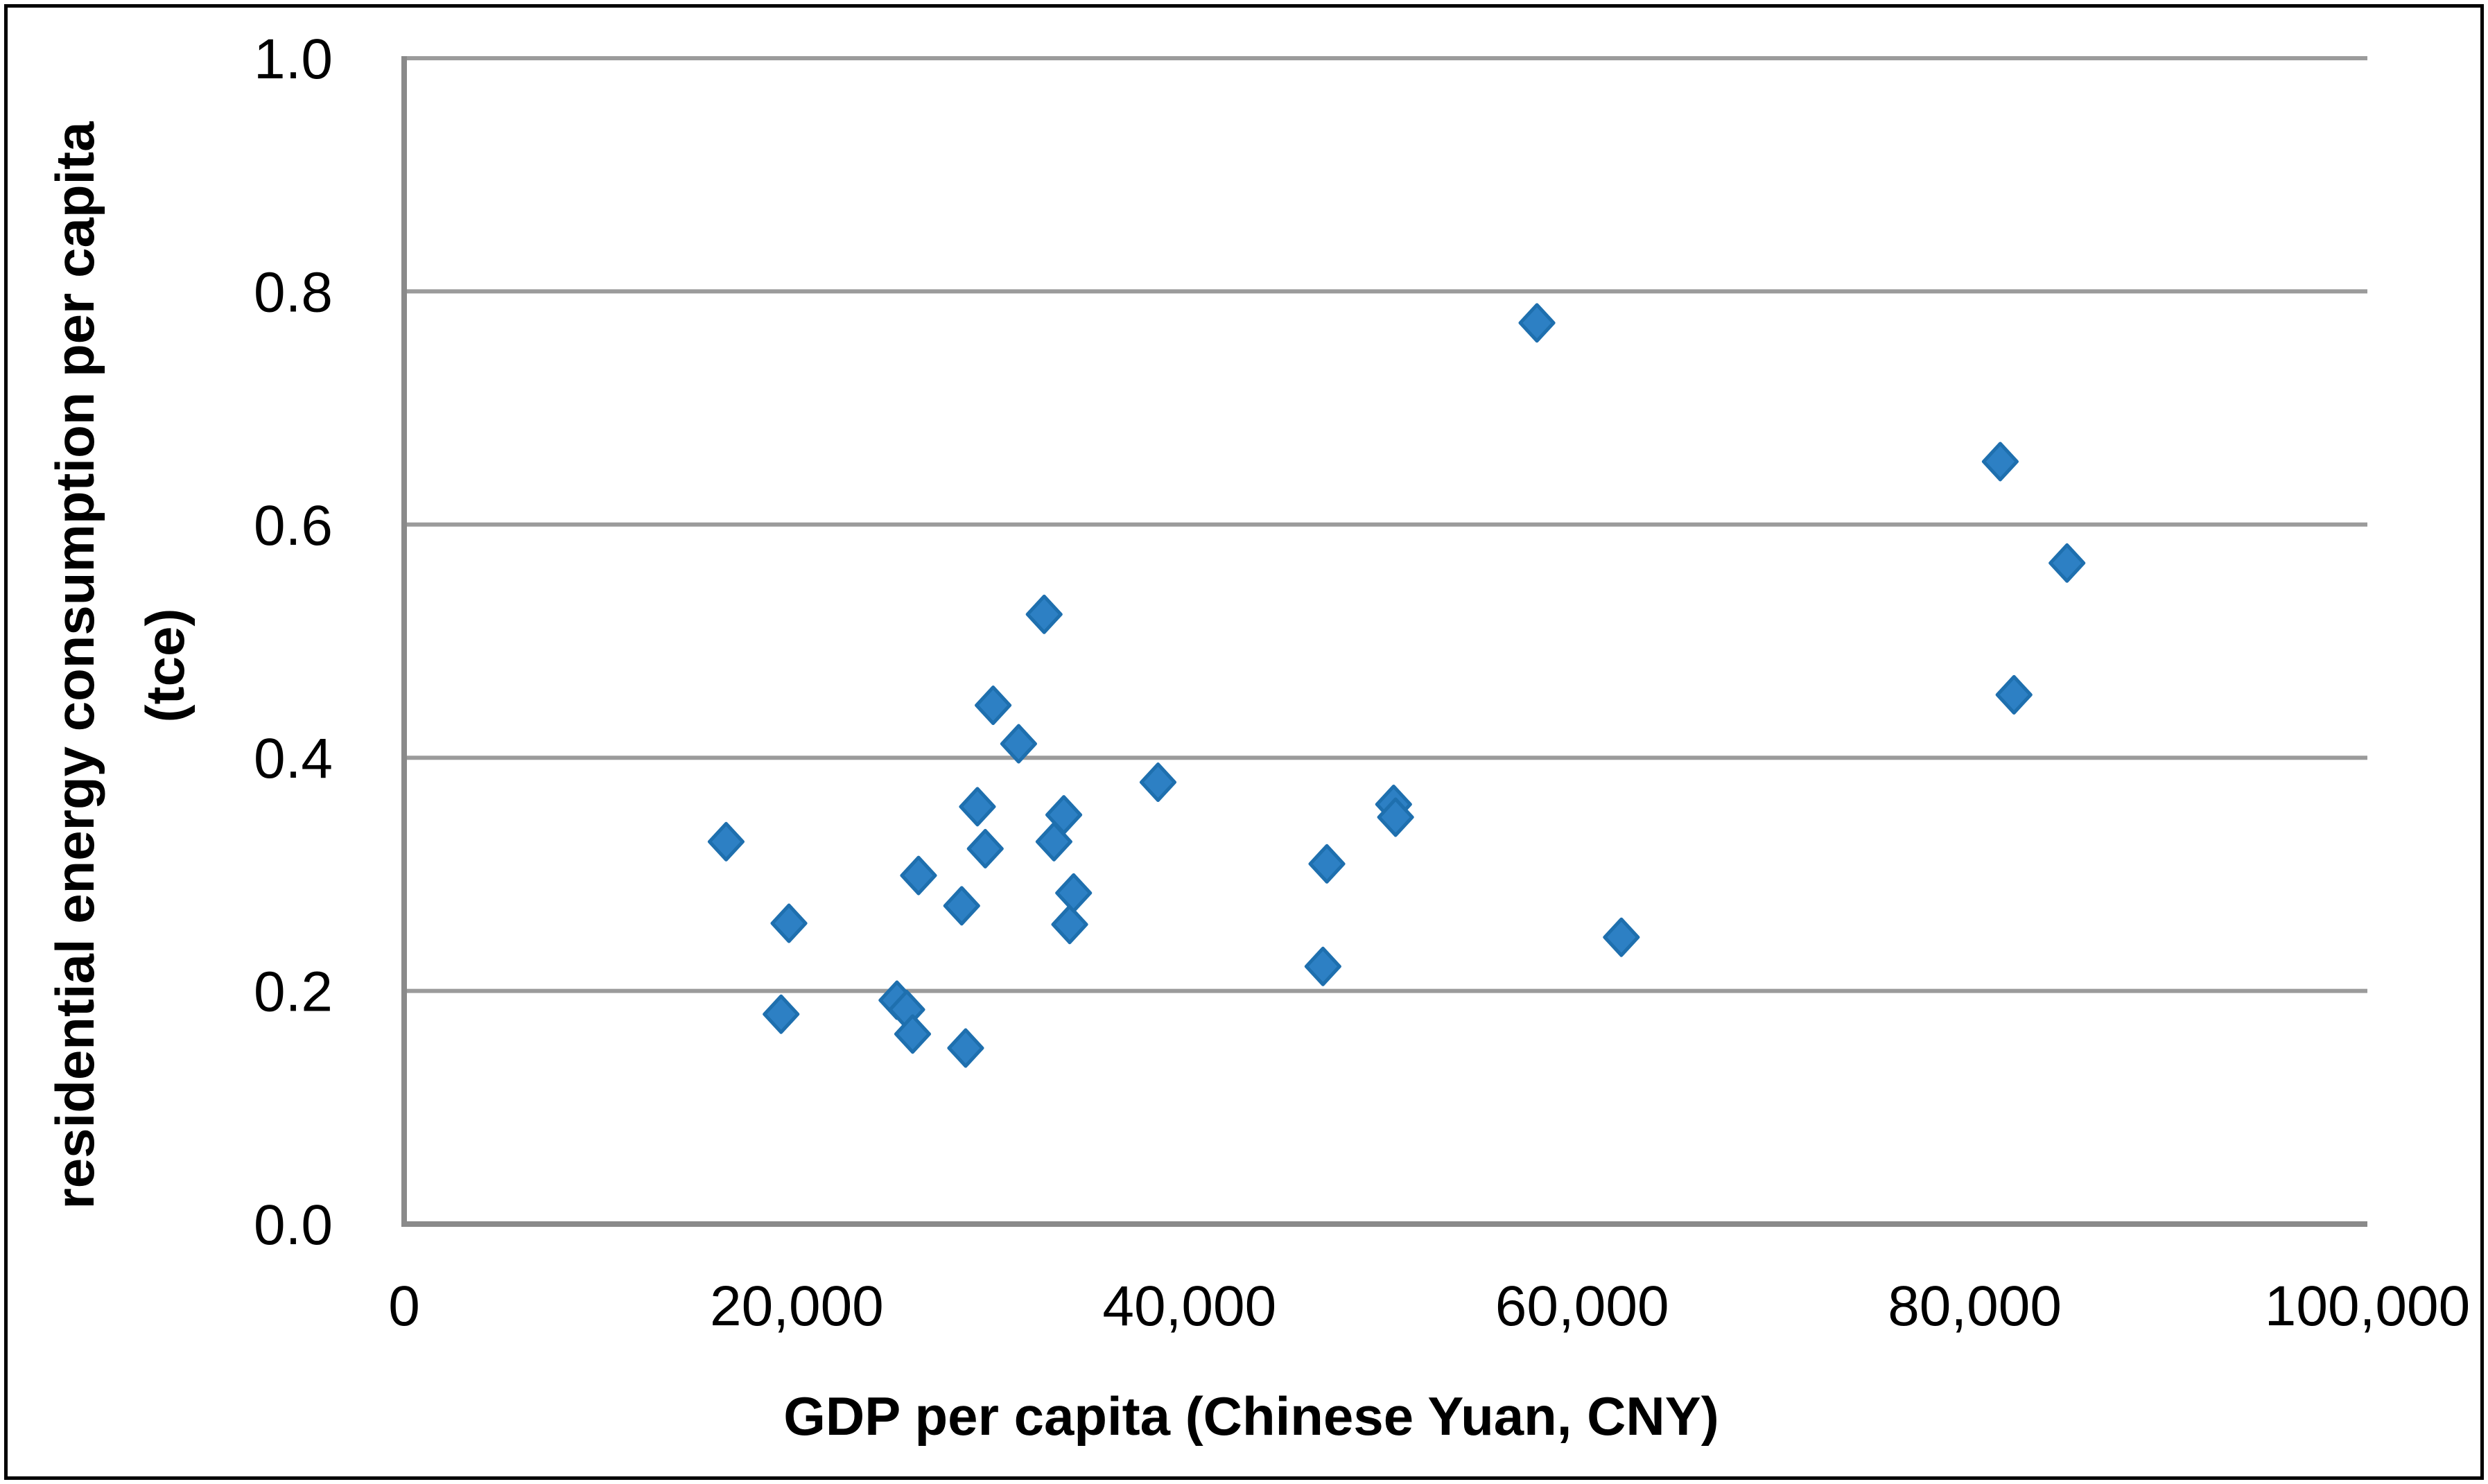  Describe the element at coordinates (293, 992) in the screenshot. I see `y-tick-label: 0.2` at that location.